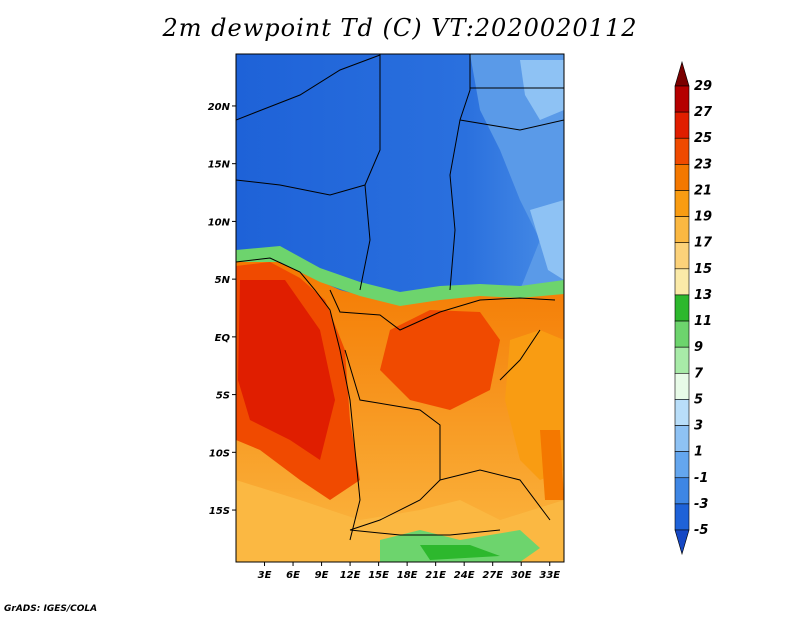 The height and width of the screenshot is (618, 800). What do you see at coordinates (703, 321) in the screenshot?
I see `colorbar-label: 11` at bounding box center [703, 321].